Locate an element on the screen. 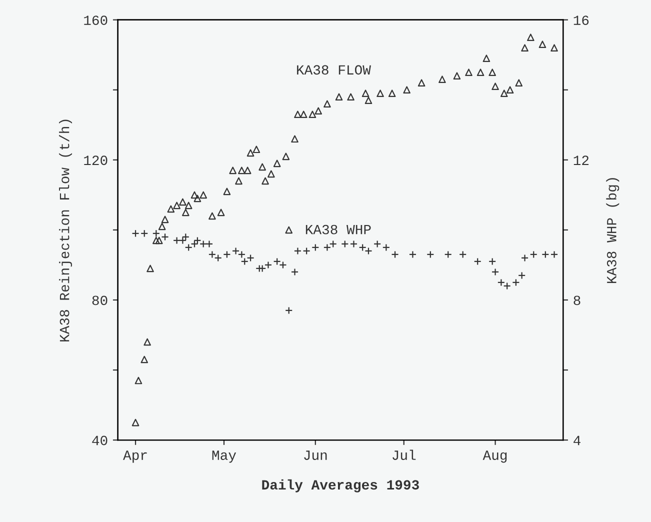 The width and height of the screenshot is (651, 522). series-label: KA38 FLOW is located at coordinates (334, 70).